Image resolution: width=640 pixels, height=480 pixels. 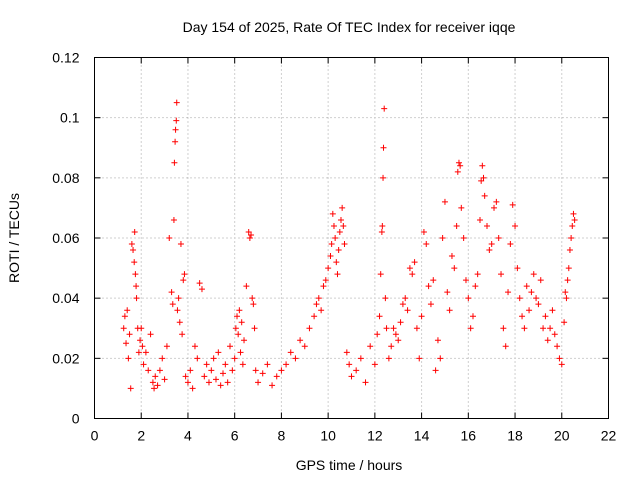 I want to click on x-tick-label: 16, so click(x=469, y=436).